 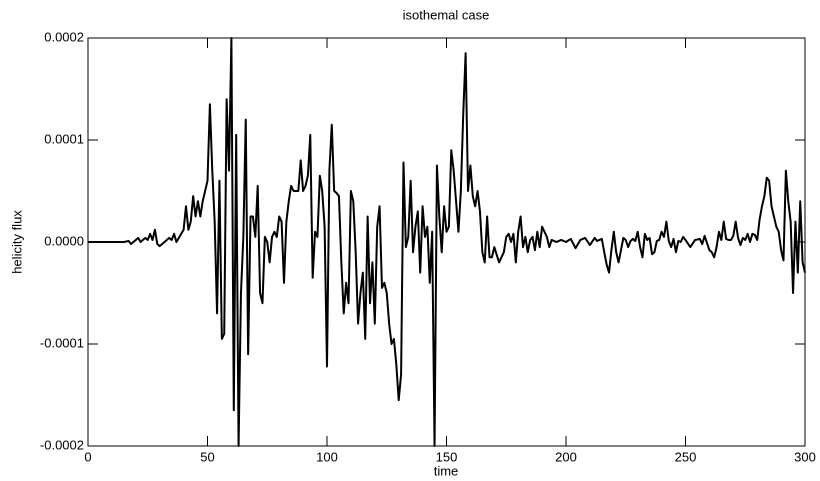 I want to click on y-tick-label: -0.0001, so click(x=62, y=342).